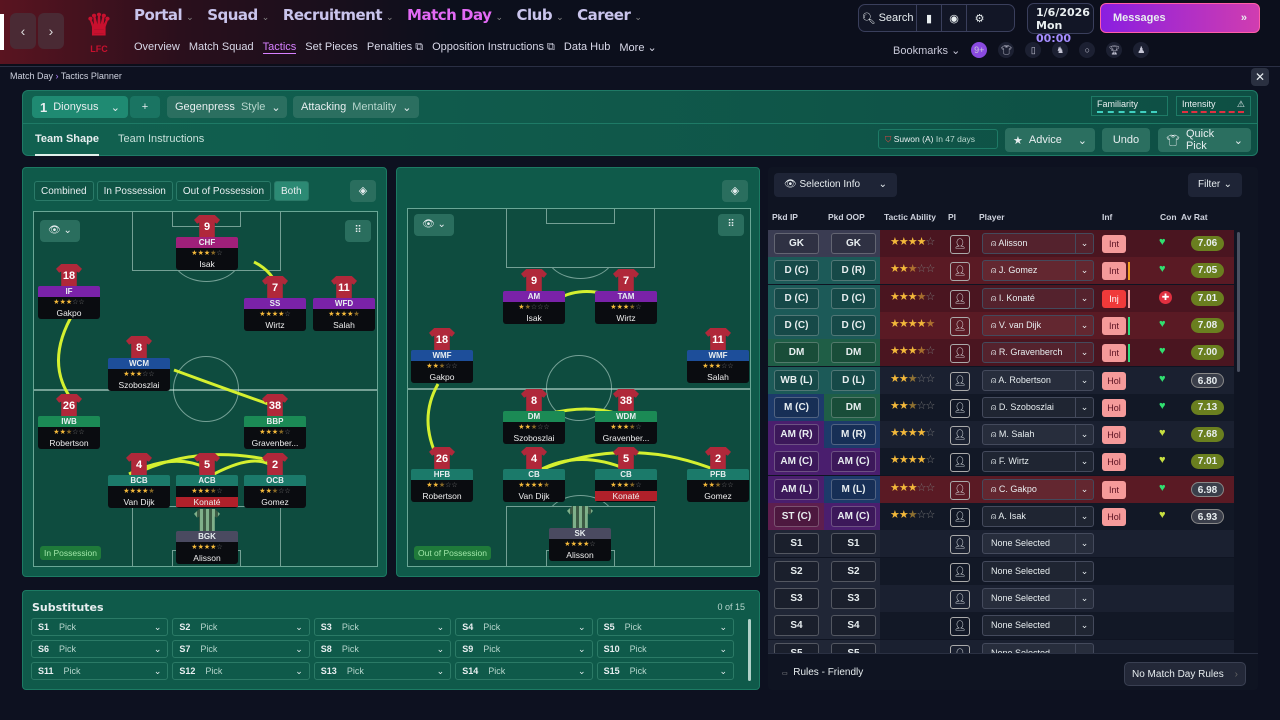 This screenshot has width=1280, height=720. What do you see at coordinates (796, 462) in the screenshot?
I see `pkd-ip-button: AM (C)` at bounding box center [796, 462].